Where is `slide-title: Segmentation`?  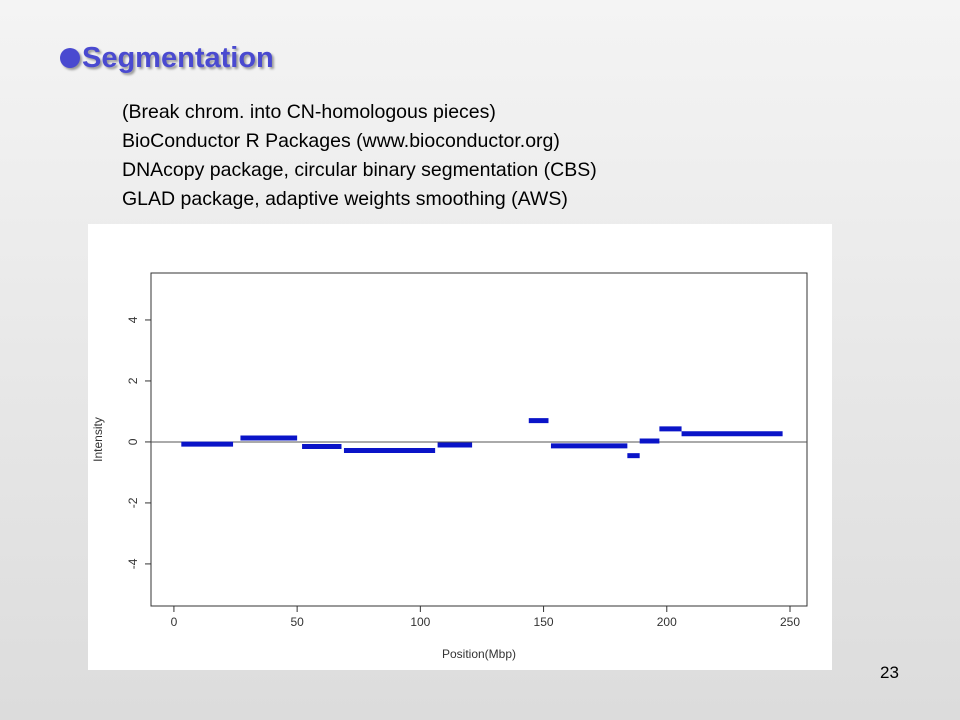 slide-title: Segmentation is located at coordinates (178, 58).